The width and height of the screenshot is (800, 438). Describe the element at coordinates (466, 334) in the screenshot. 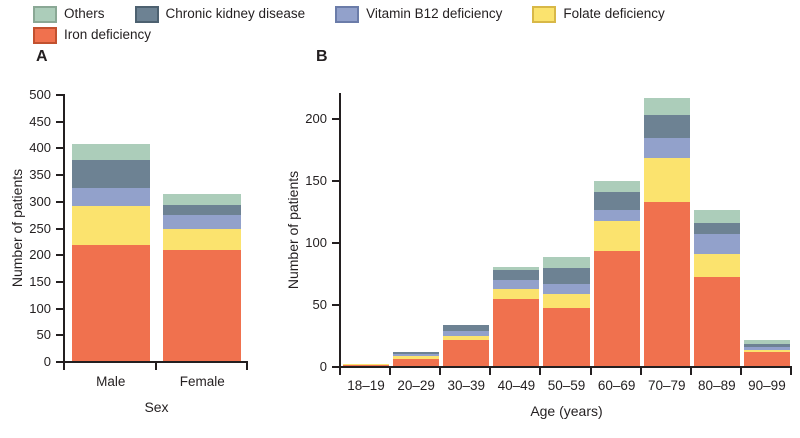

I see `bar-30-39-vitamin-b12-deficiency` at that location.